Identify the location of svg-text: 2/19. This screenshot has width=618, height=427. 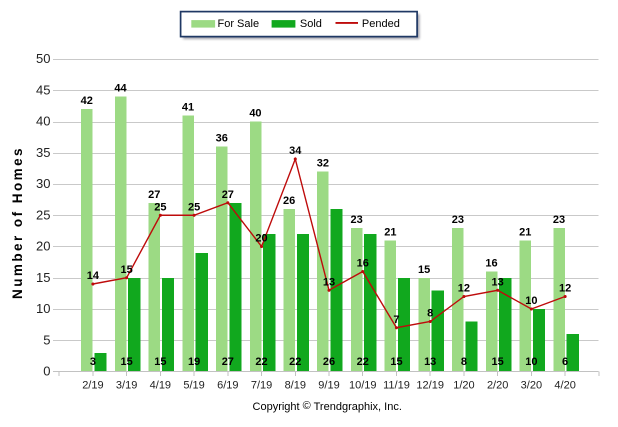
(92, 385).